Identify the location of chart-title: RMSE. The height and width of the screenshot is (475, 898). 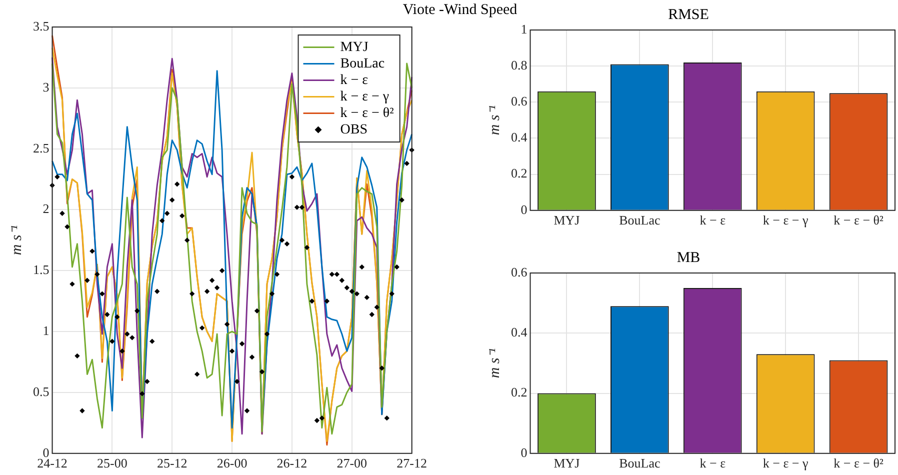
(688, 14).